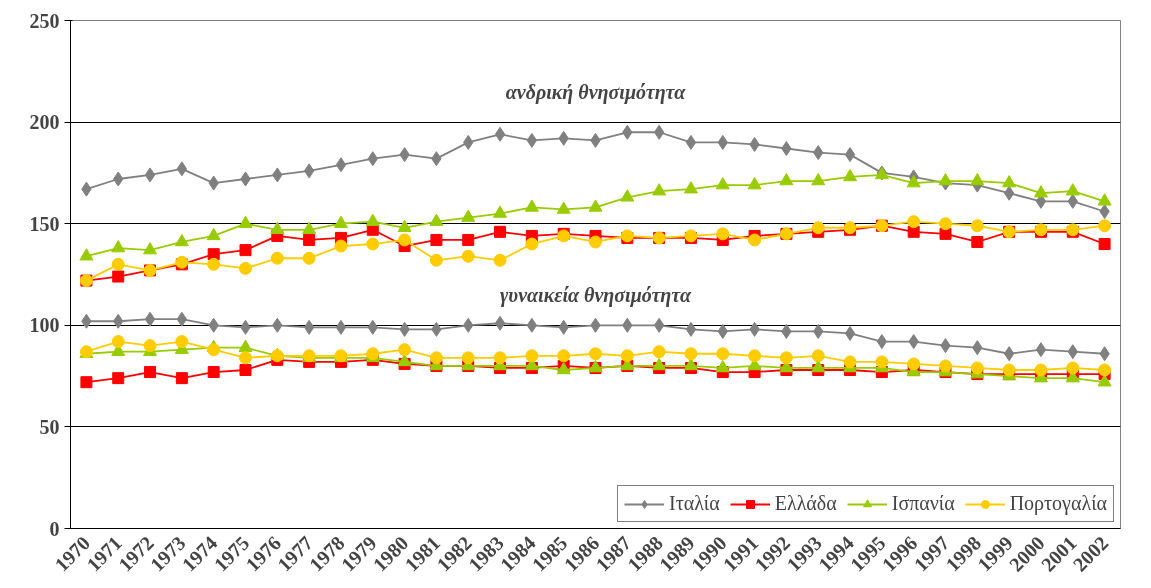  Describe the element at coordinates (44, 325) in the screenshot. I see `y-tick-label: 100` at that location.